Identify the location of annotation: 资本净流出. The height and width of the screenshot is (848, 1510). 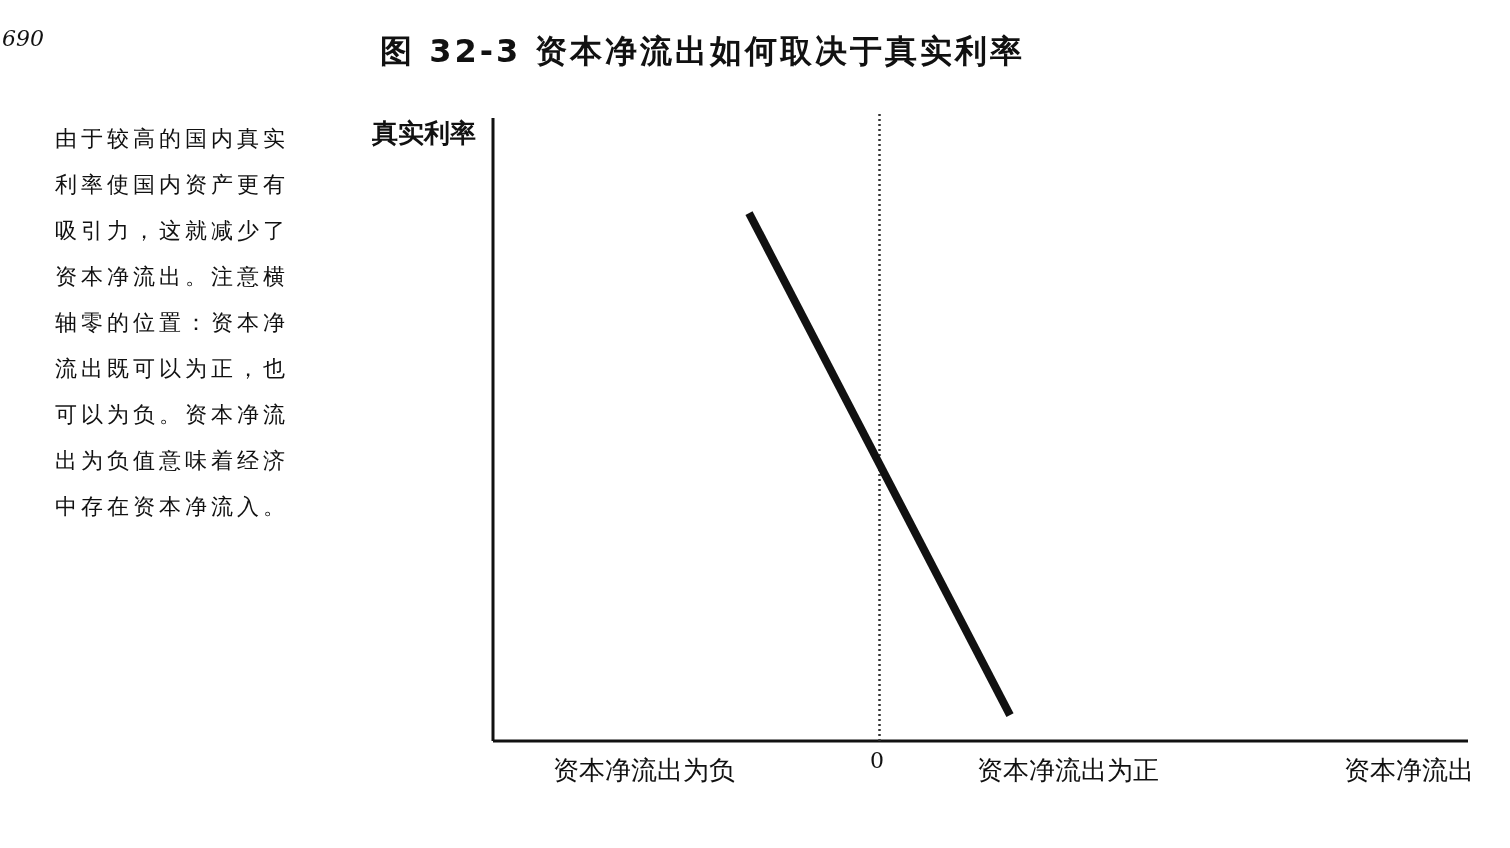
(1409, 770).